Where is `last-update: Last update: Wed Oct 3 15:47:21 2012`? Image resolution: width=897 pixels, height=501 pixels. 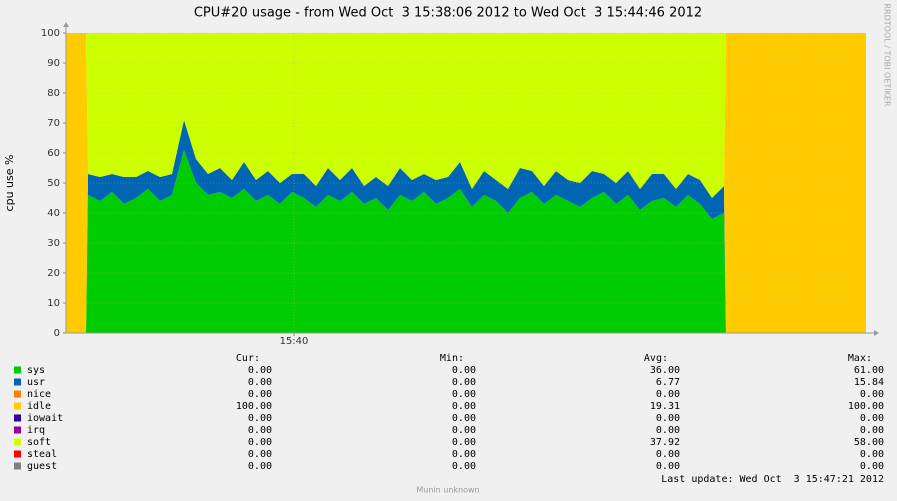 last-update: Last update: Wed Oct 3 15:47:21 2012 is located at coordinates (772, 479).